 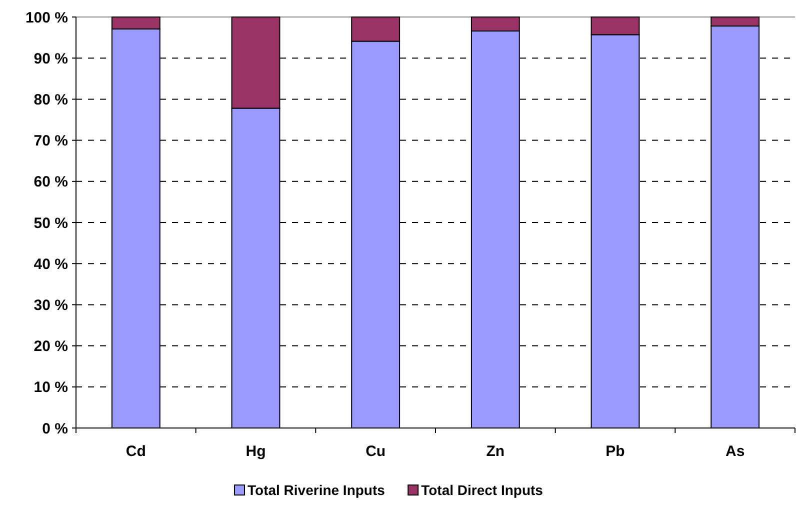 I want to click on y-tick-label: 30 %, so click(x=51, y=305).